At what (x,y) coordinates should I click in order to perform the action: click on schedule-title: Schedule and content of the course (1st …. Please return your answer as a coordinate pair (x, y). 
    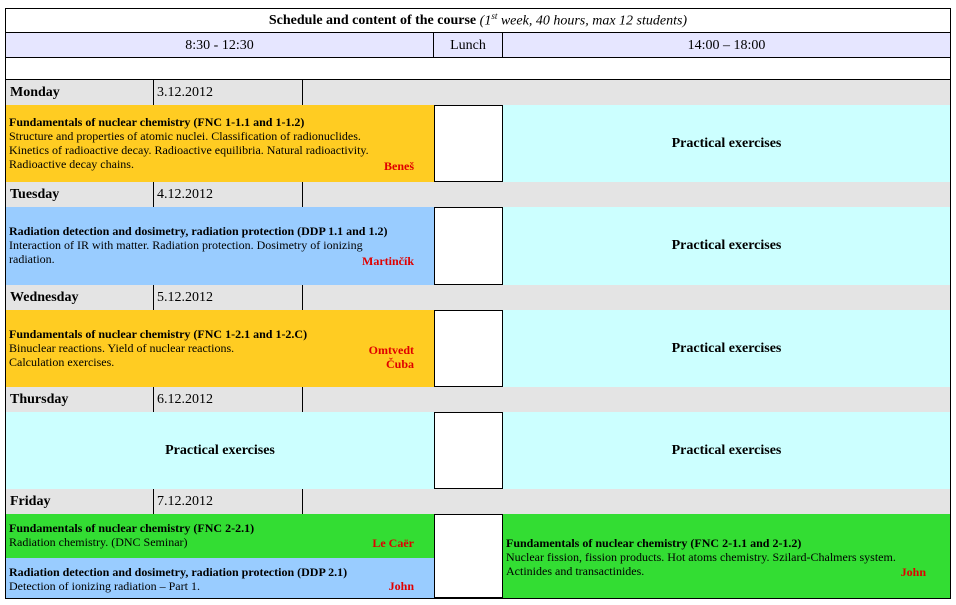
    Looking at the image, I should click on (478, 21).